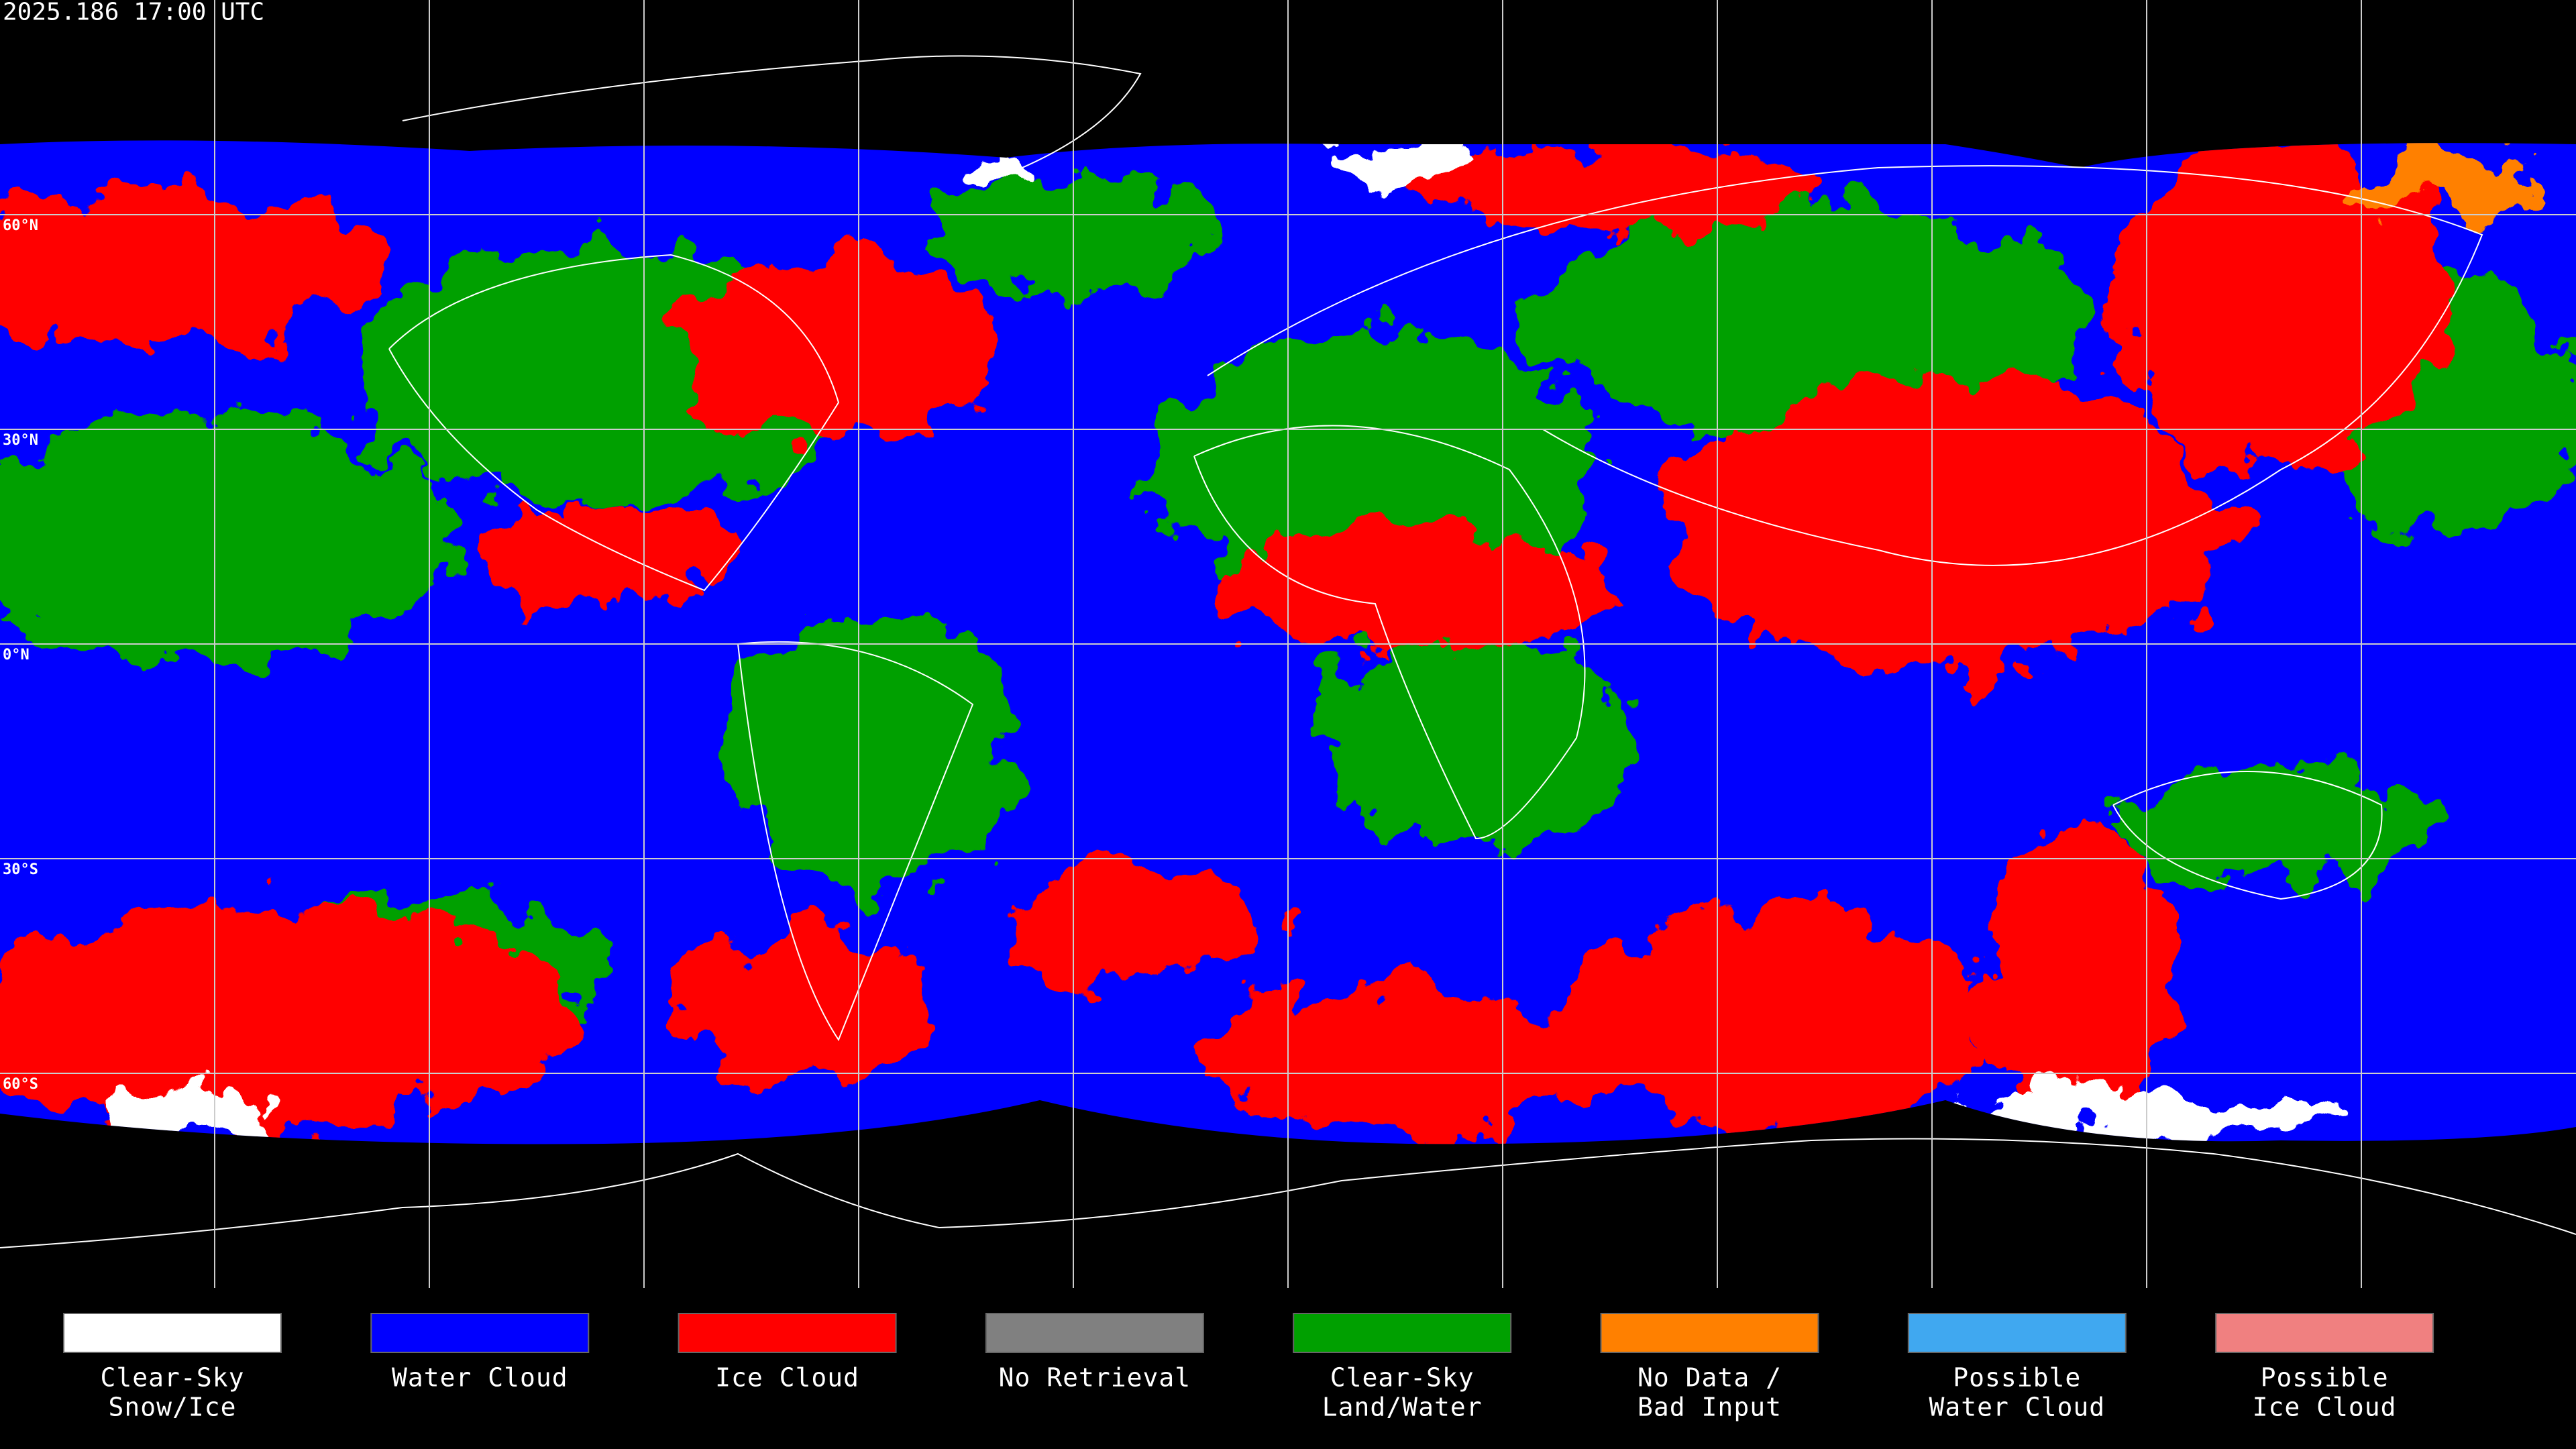 The width and height of the screenshot is (2576, 1449). What do you see at coordinates (1095, 1378) in the screenshot?
I see `legend-label: No Retrieval` at bounding box center [1095, 1378].